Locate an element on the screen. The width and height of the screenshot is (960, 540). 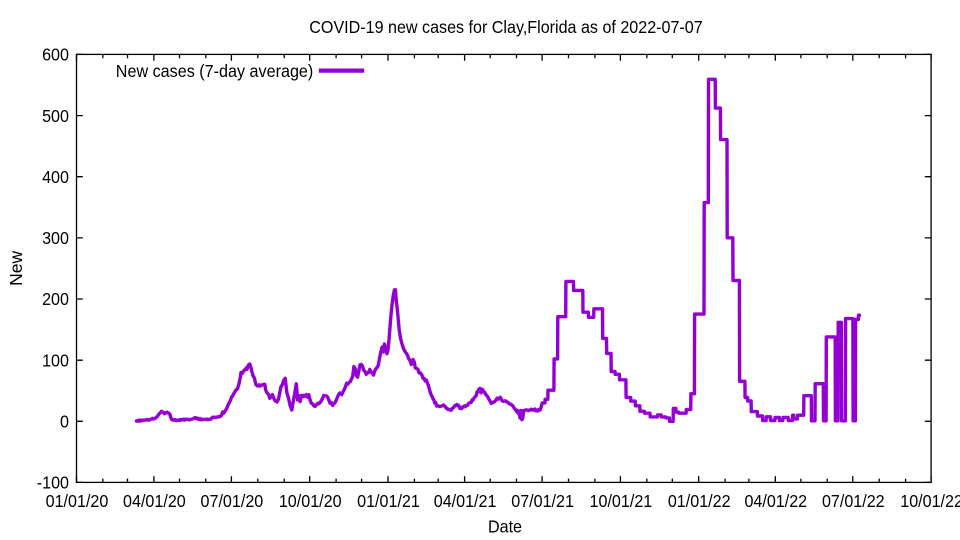
svg-text: 07/01/22 is located at coordinates (853, 501).